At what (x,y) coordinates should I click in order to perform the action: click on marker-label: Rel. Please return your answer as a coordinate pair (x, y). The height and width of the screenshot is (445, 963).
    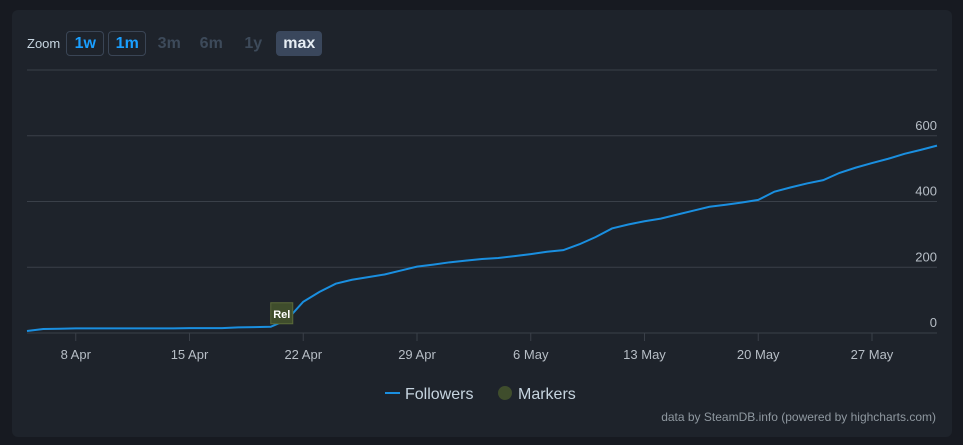
    Looking at the image, I should click on (281, 315).